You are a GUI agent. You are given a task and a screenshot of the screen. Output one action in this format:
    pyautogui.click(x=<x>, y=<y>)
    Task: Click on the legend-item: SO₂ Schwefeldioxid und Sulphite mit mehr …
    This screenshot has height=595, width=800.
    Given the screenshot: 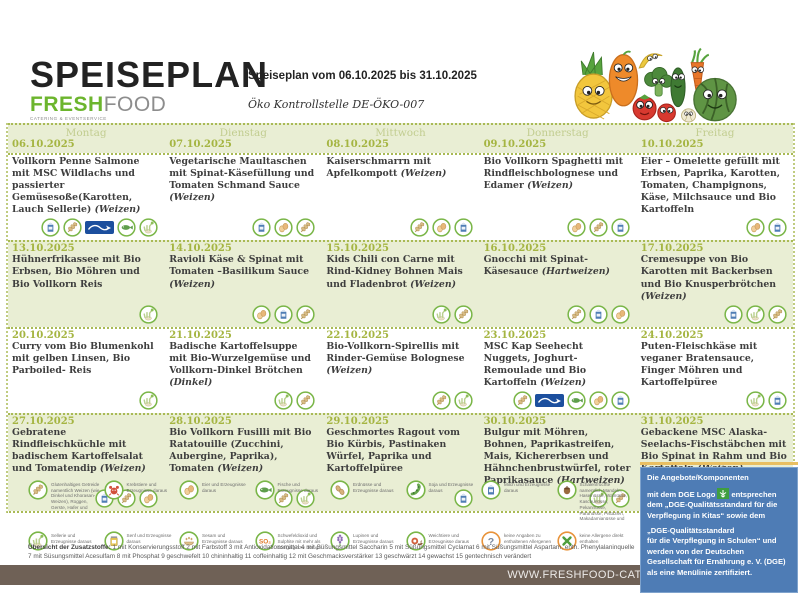 What is the action you would take?
    pyautogui.click(x=290, y=541)
    